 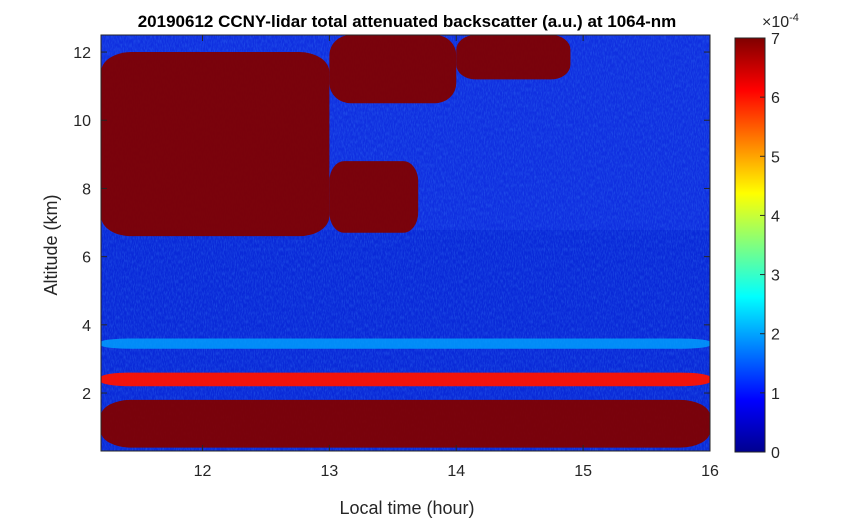 I want to click on y-tick-label: 8, so click(x=86, y=189).